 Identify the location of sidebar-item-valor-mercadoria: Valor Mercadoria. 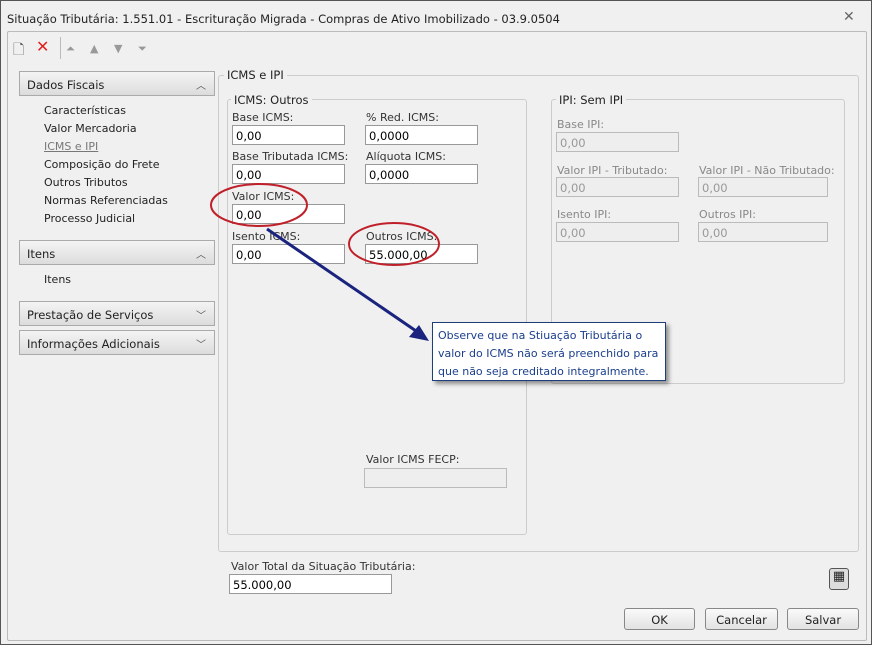
(90, 128).